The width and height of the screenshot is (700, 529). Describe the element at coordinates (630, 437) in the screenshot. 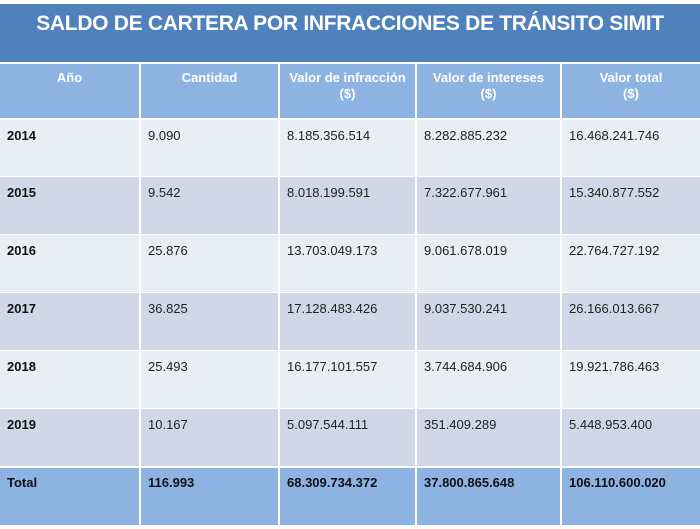

I see `total-value-cell: 5.448.953.400` at that location.